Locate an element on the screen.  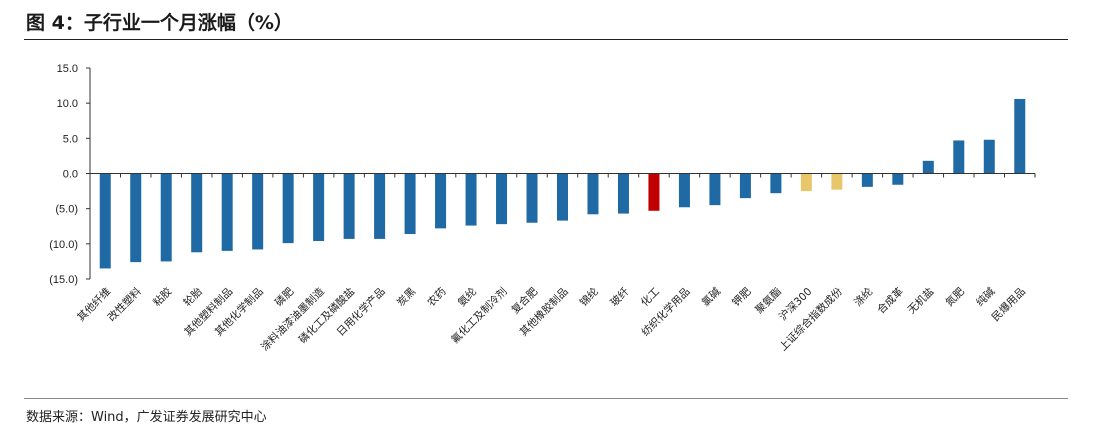
category-label: 粘胶 is located at coordinates (162, 297).